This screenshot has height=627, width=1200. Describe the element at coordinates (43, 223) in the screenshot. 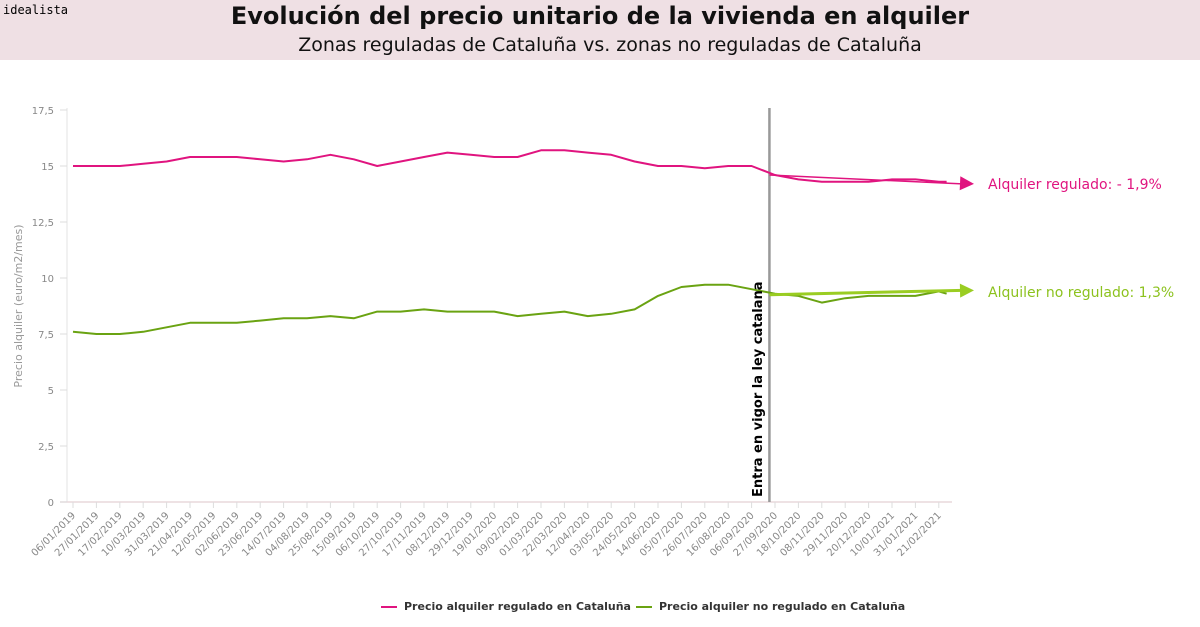

I see `y-tick-label: 12,5` at that location.